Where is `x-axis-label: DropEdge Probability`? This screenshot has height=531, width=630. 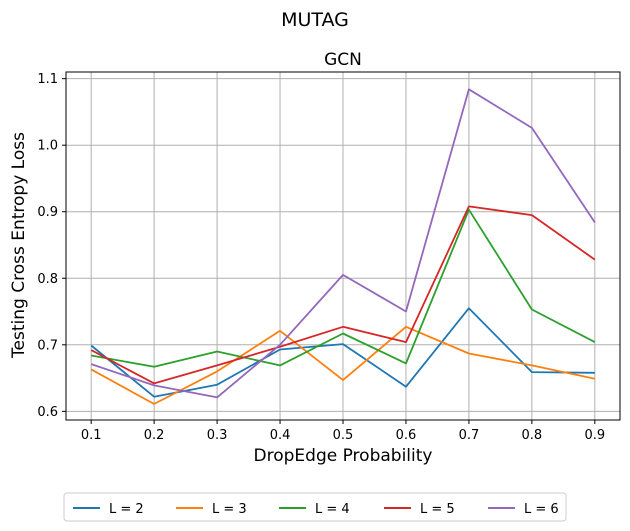
x-axis-label: DropEdge Probability is located at coordinates (343, 456).